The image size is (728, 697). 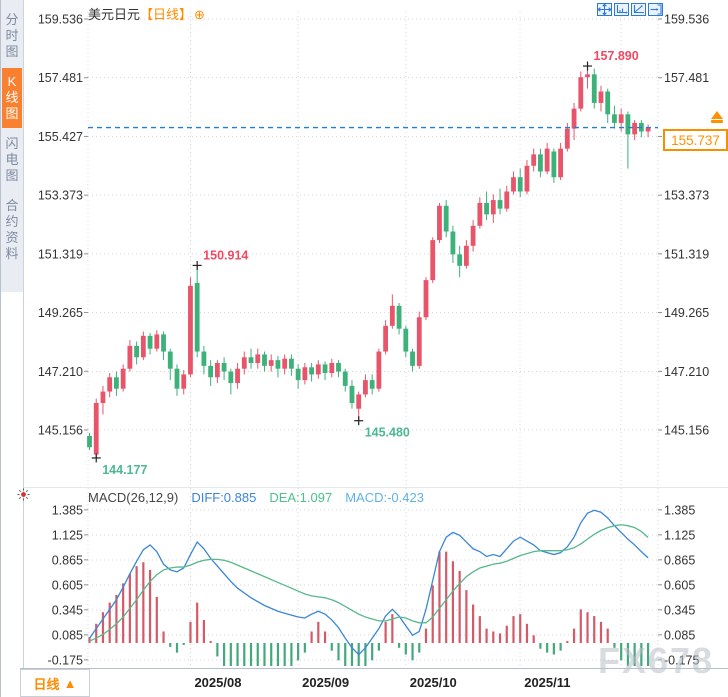 What do you see at coordinates (679, 535) in the screenshot?
I see `macd-axis-label: 1.125` at bounding box center [679, 535].